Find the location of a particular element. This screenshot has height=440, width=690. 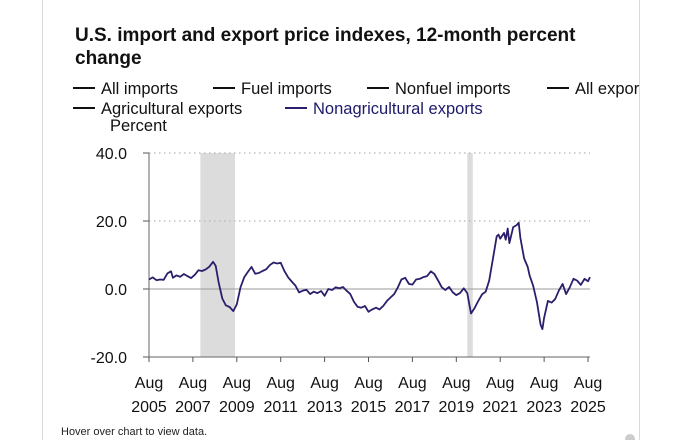

y-tick-label: 20.0 is located at coordinates (111, 222).